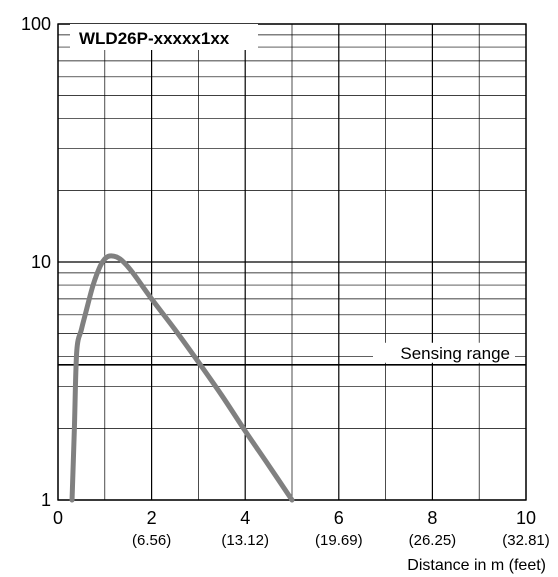  I want to click on x-tick-sublabel: (19.69), so click(339, 540).